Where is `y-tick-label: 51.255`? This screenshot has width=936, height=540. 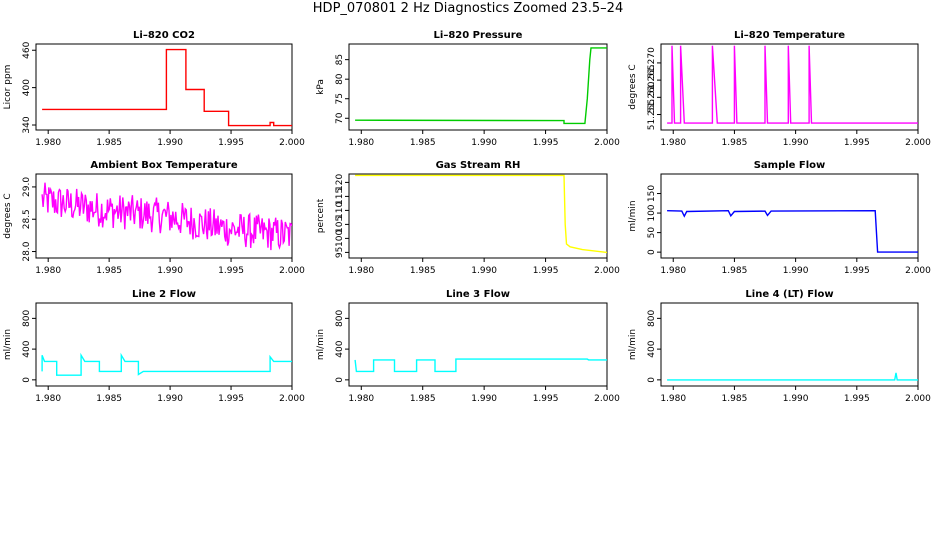 y-tick-label: 51.255 is located at coordinates (652, 114).